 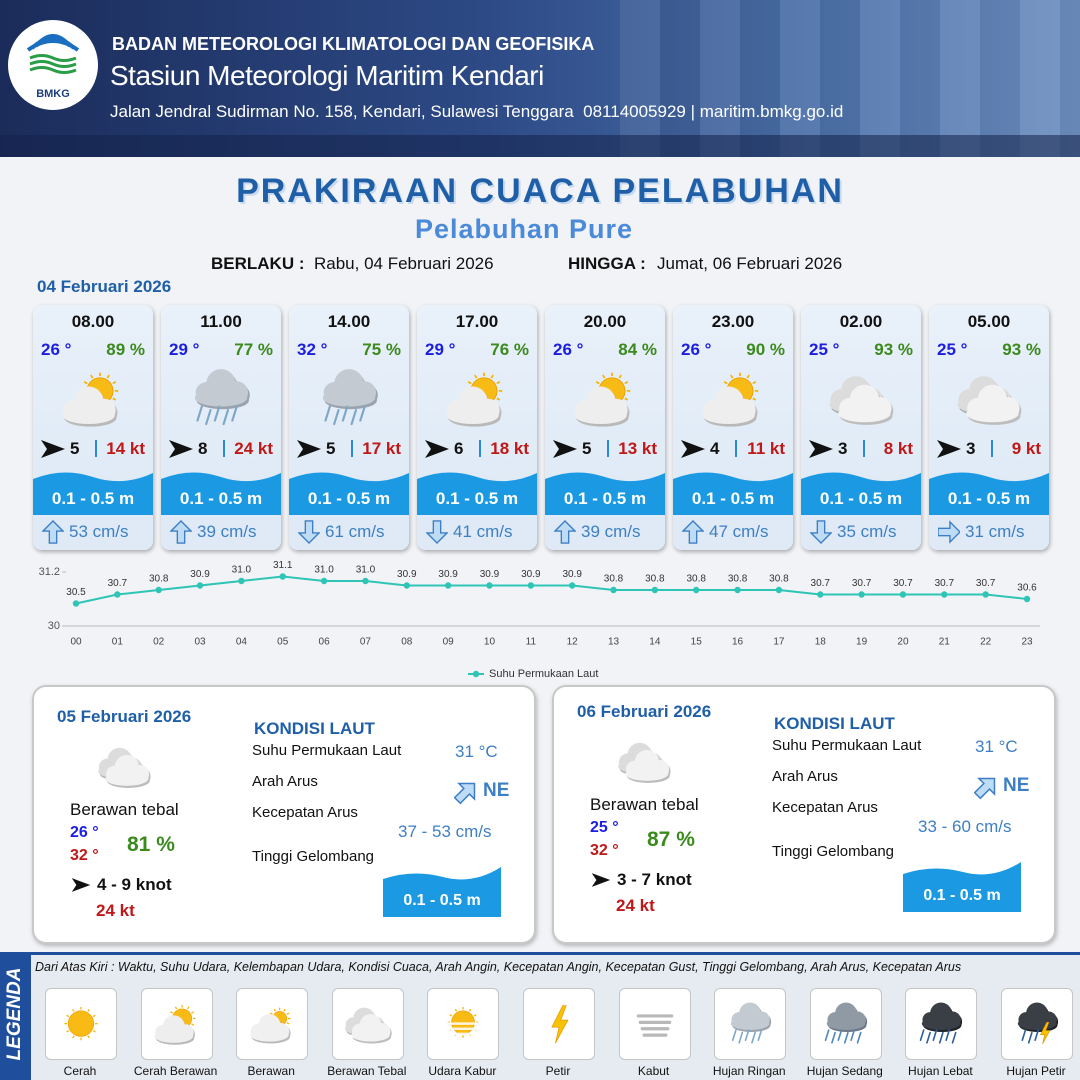 I want to click on humidity: 89 %, so click(x=125, y=349).